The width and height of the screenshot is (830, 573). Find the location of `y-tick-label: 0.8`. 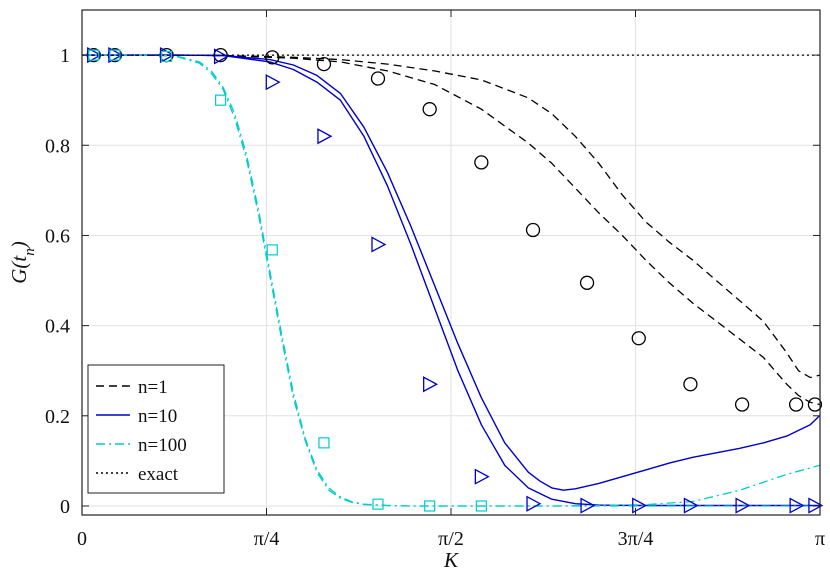

y-tick-label: 0.8 is located at coordinates (57, 146).